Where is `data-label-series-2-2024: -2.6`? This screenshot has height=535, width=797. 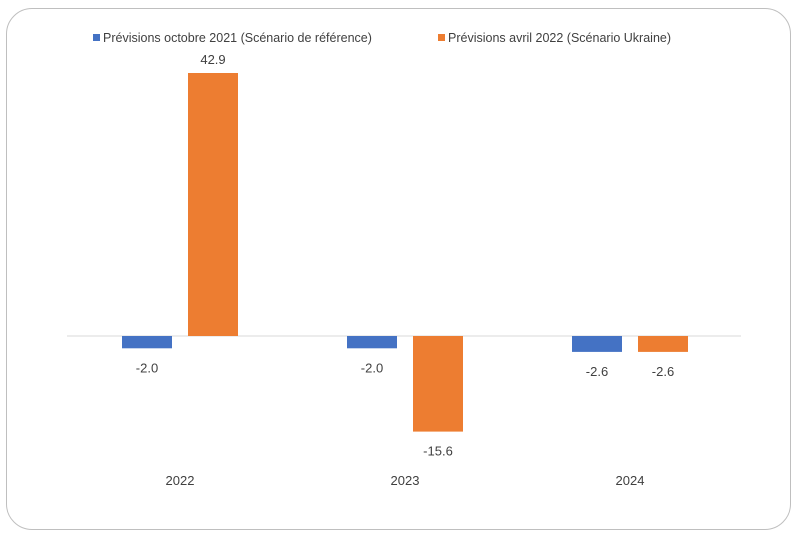
data-label-series-2-2024: -2.6 is located at coordinates (663, 371).